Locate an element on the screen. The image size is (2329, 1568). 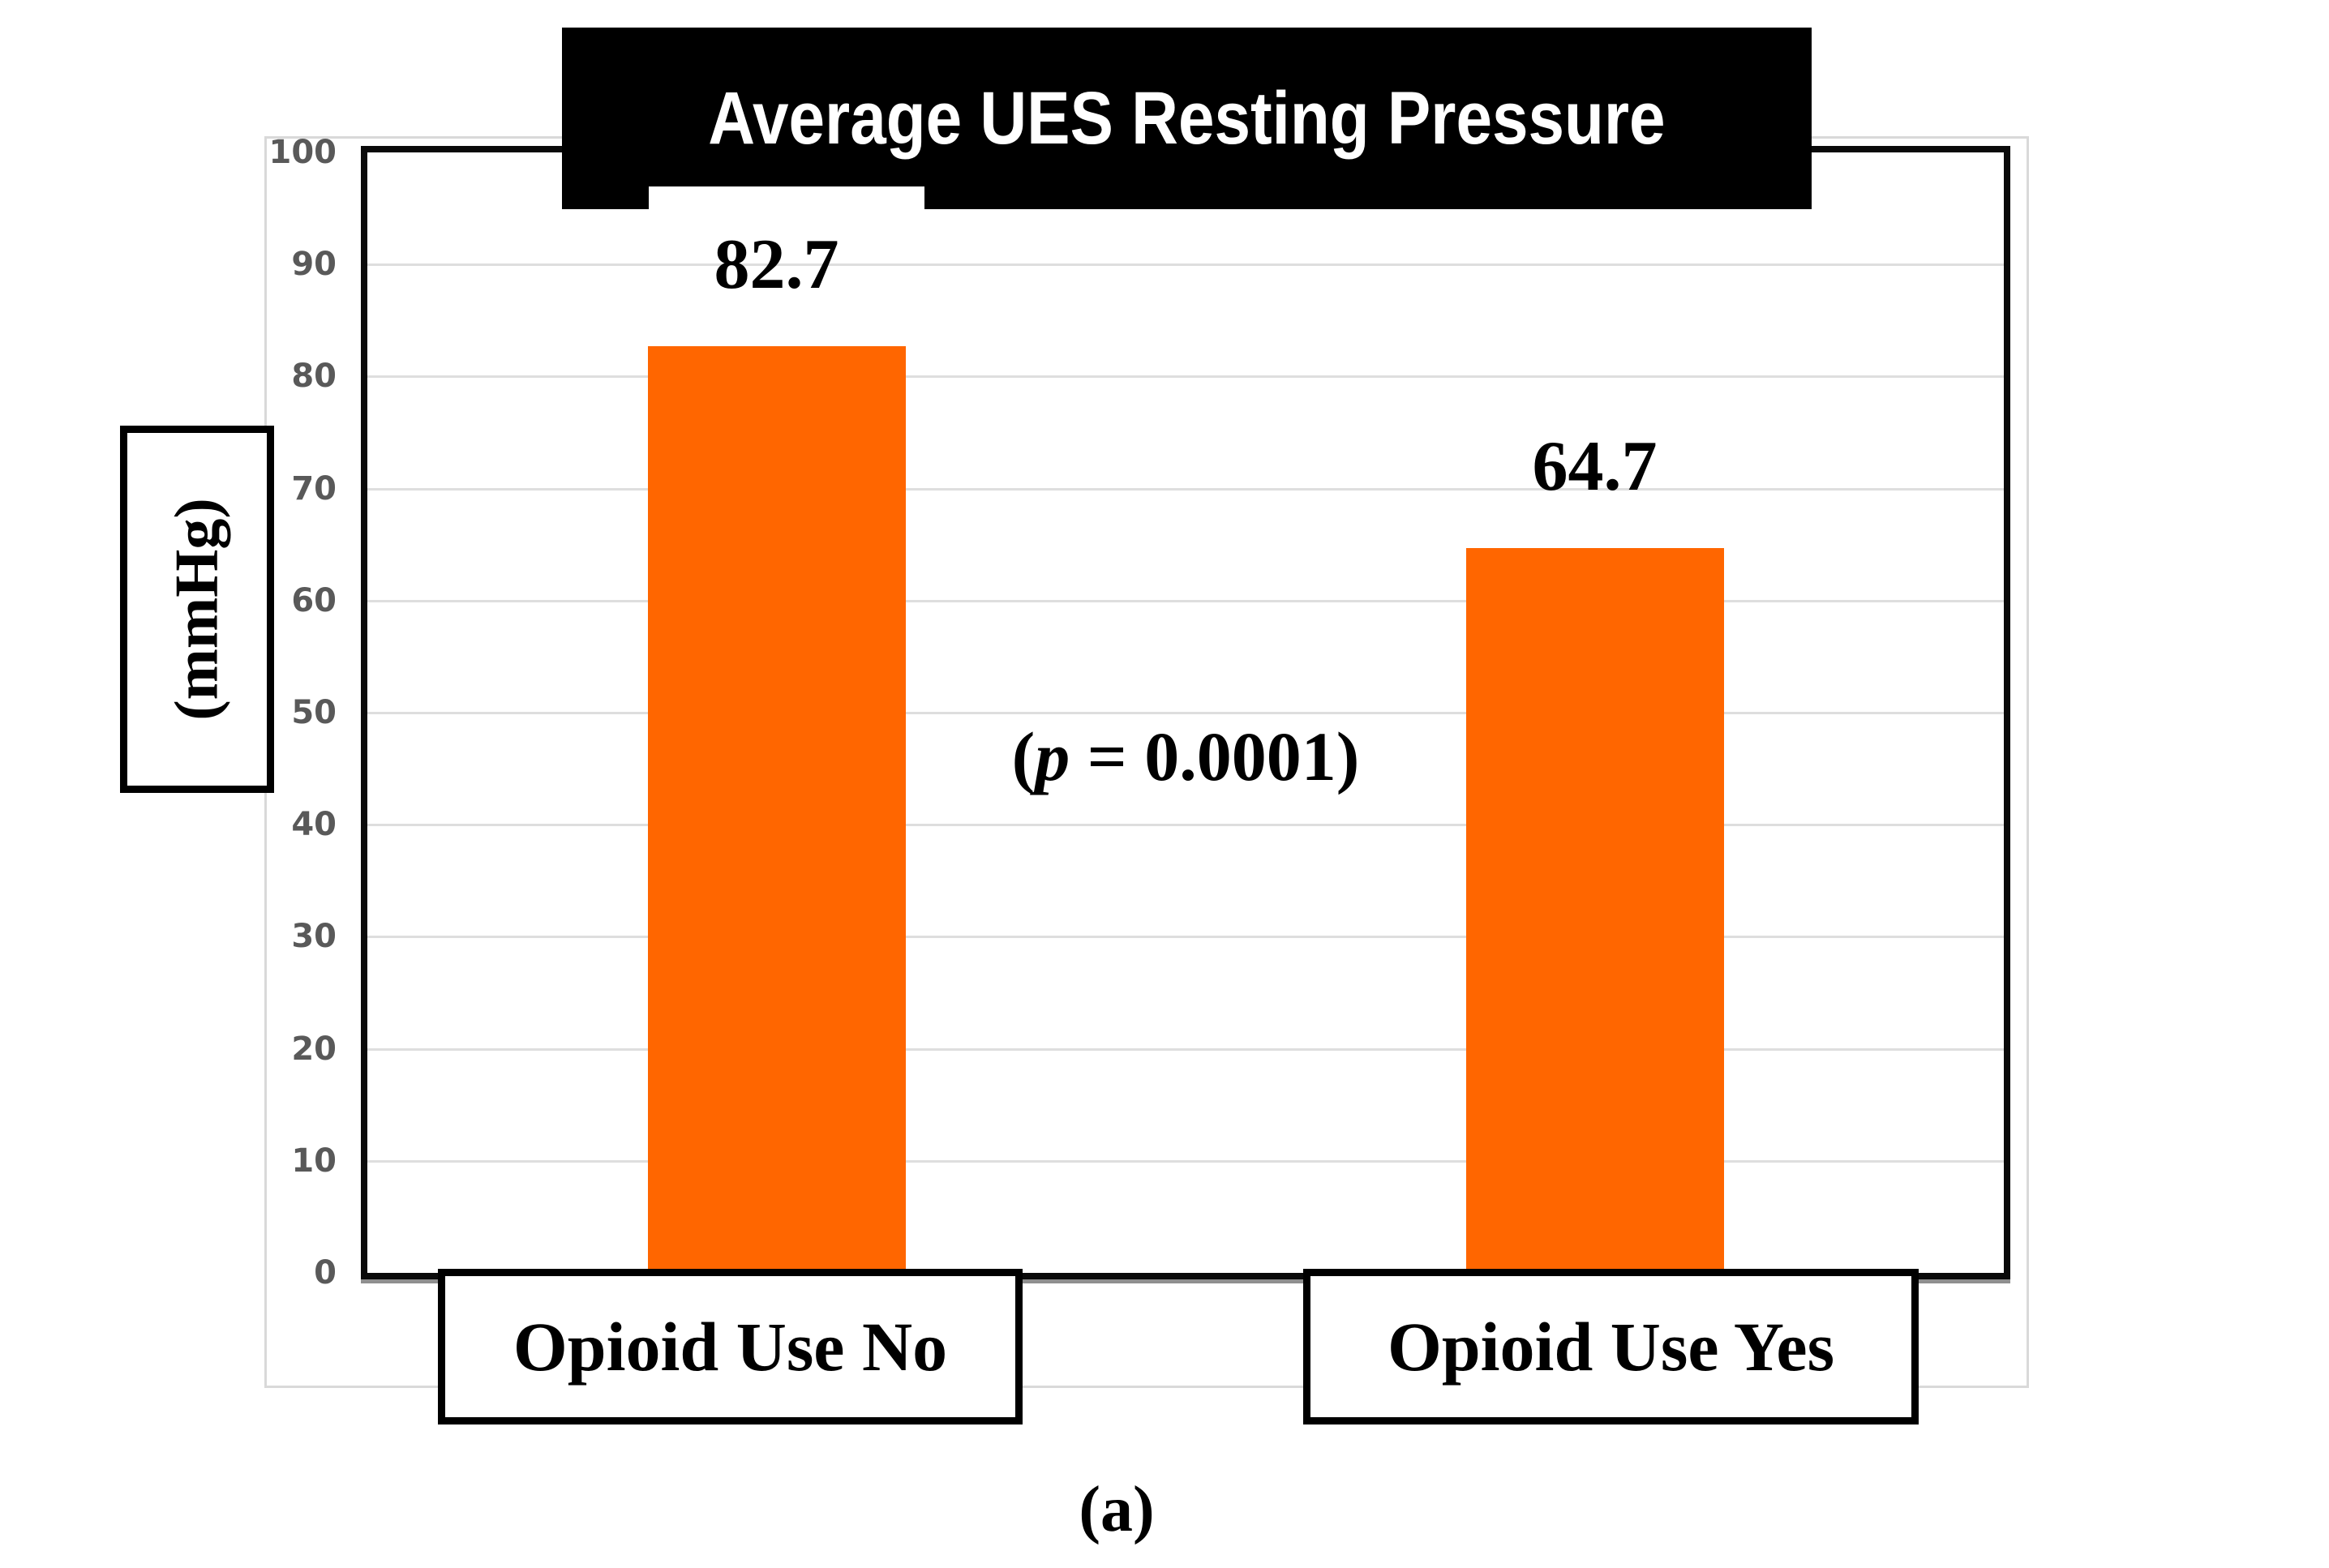
y-tick-label-50: 50 is located at coordinates (314, 712).